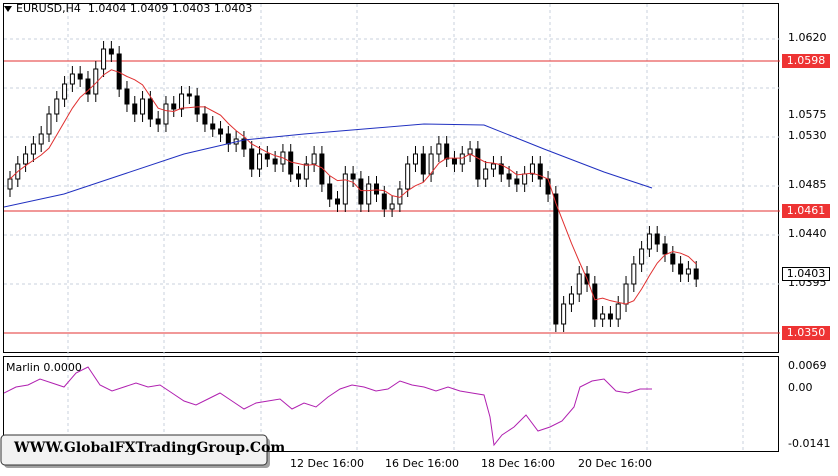  What do you see at coordinates (44, 367) in the screenshot?
I see `indicator-title: Marlin 0.0000` at bounding box center [44, 367].